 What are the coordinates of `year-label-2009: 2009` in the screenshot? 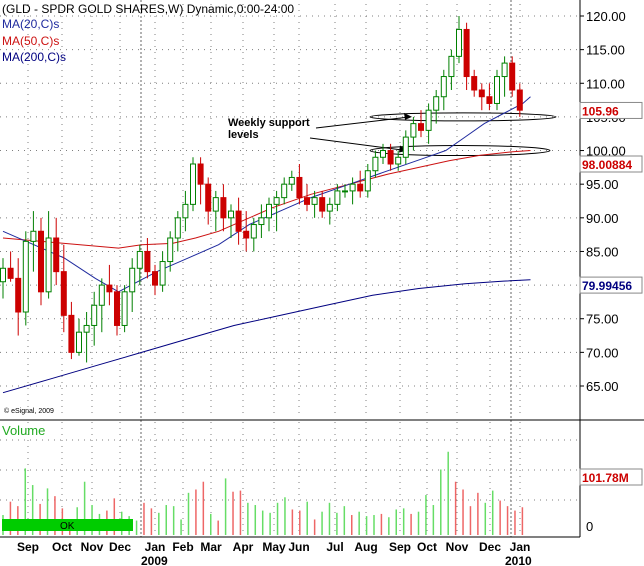 It's located at (154, 560).